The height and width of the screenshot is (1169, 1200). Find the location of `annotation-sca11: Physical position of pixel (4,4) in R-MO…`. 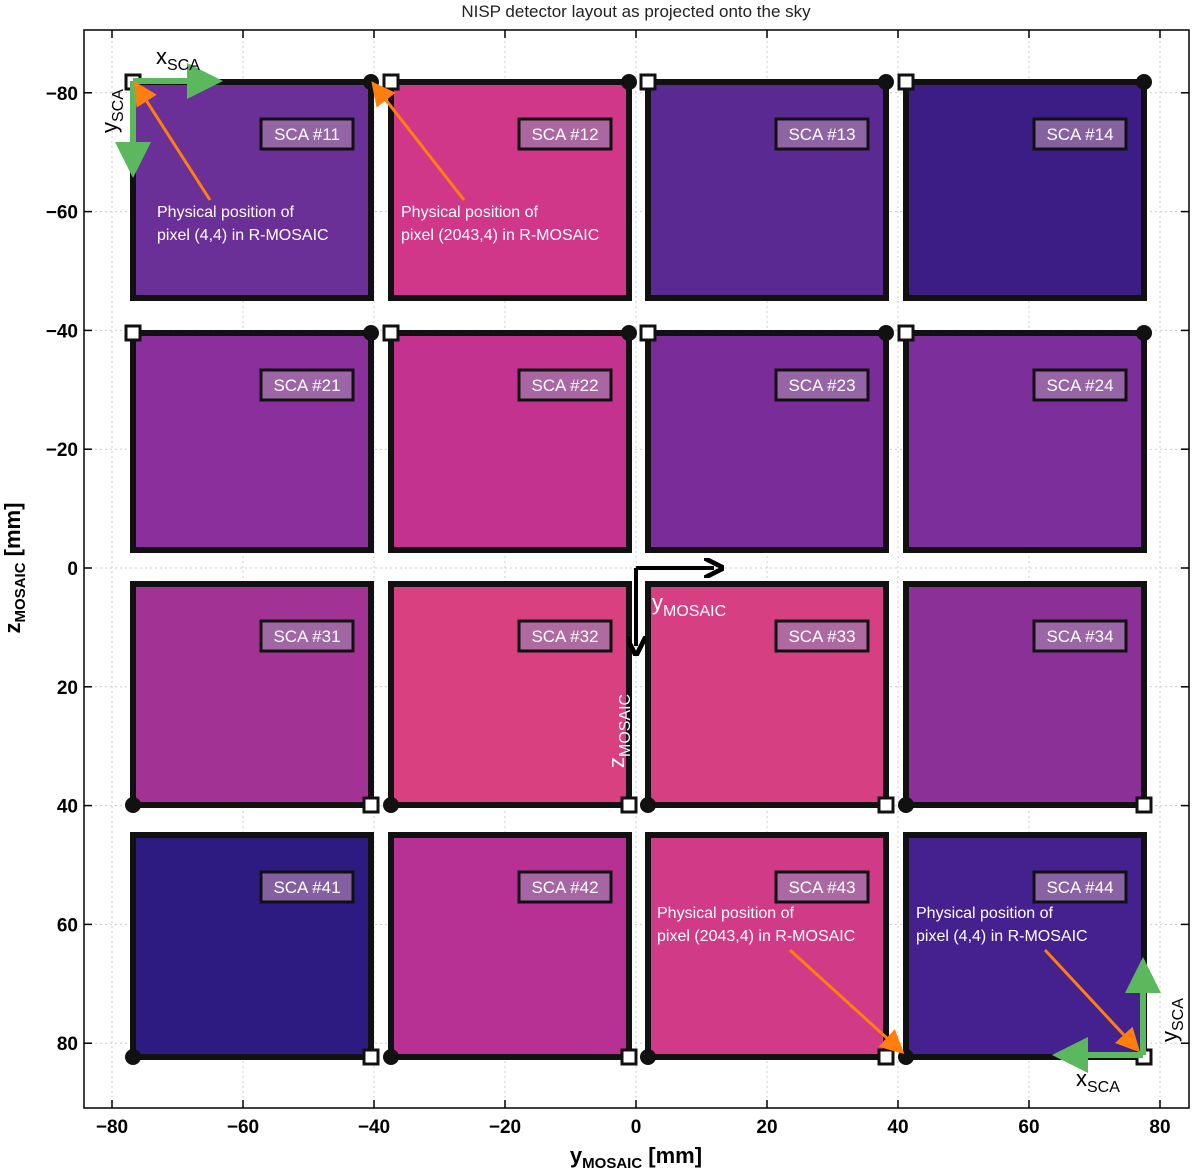

annotation-sca11: Physical position of pixel (4,4) in R-MO… is located at coordinates (231, 162).